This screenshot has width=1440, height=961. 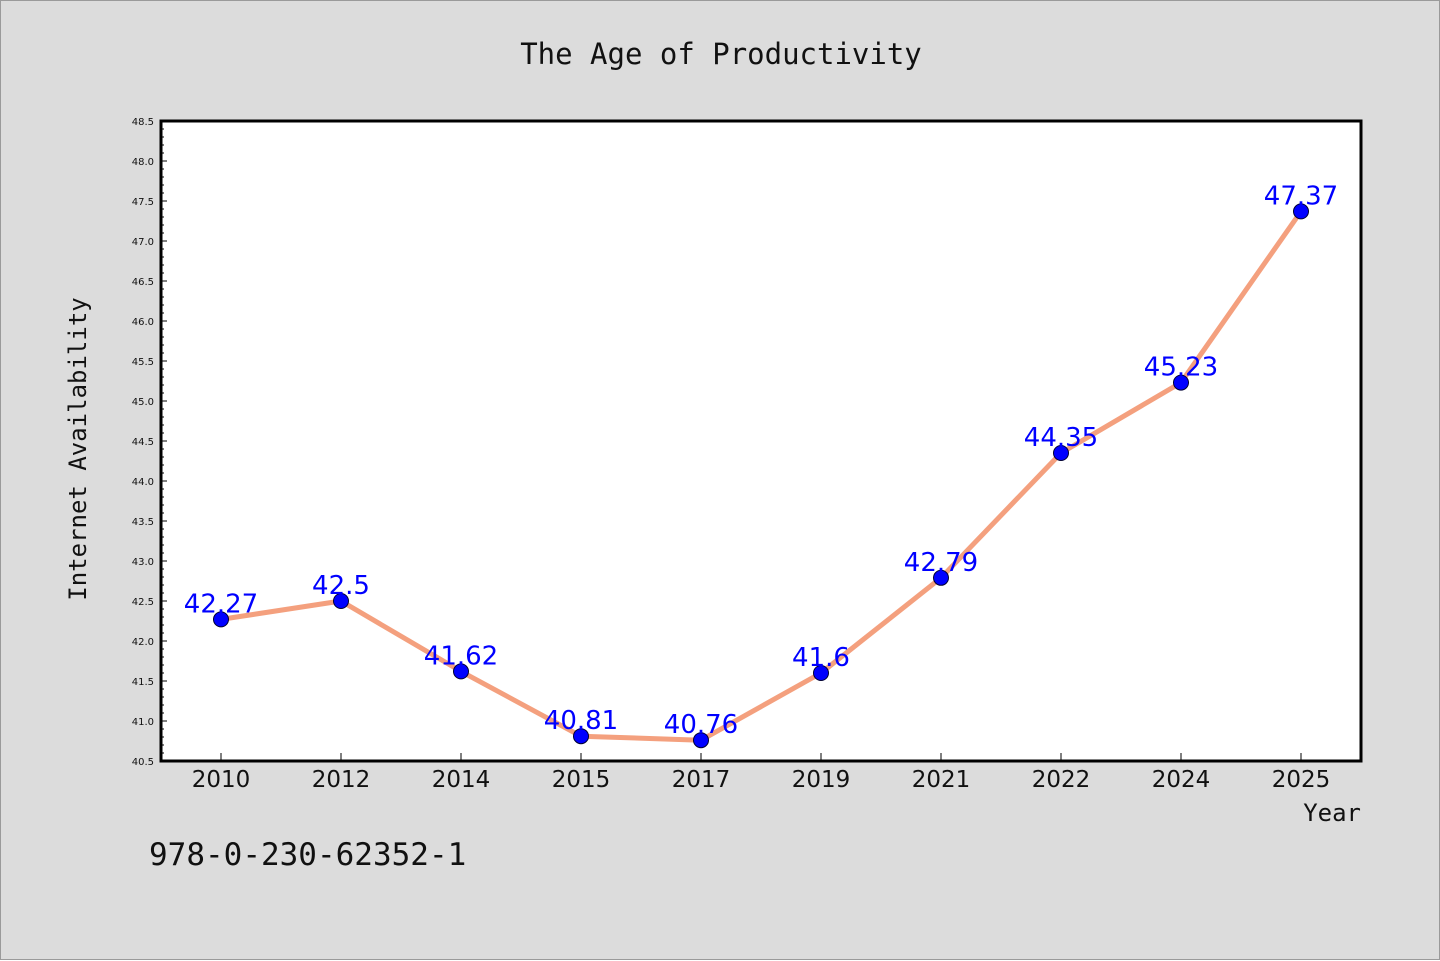 What do you see at coordinates (701, 725) in the screenshot?
I see `data-label: 40.76` at bounding box center [701, 725].